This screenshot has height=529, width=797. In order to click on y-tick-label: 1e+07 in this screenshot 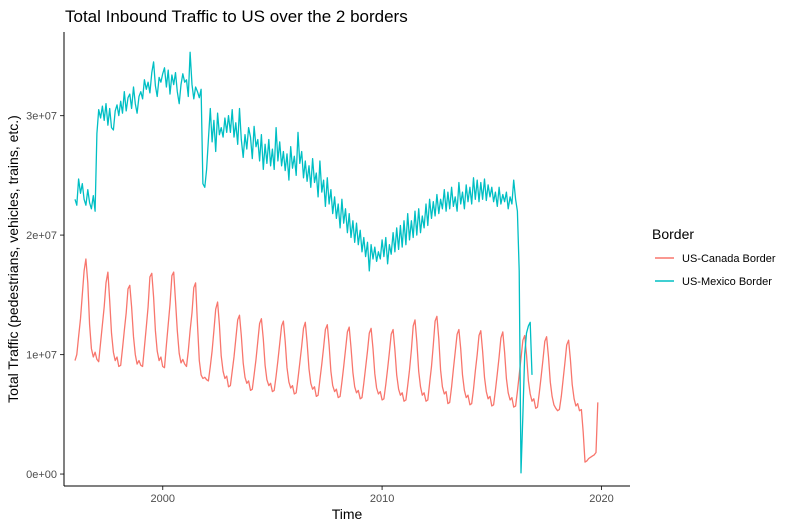, I will do `click(41, 356)`.